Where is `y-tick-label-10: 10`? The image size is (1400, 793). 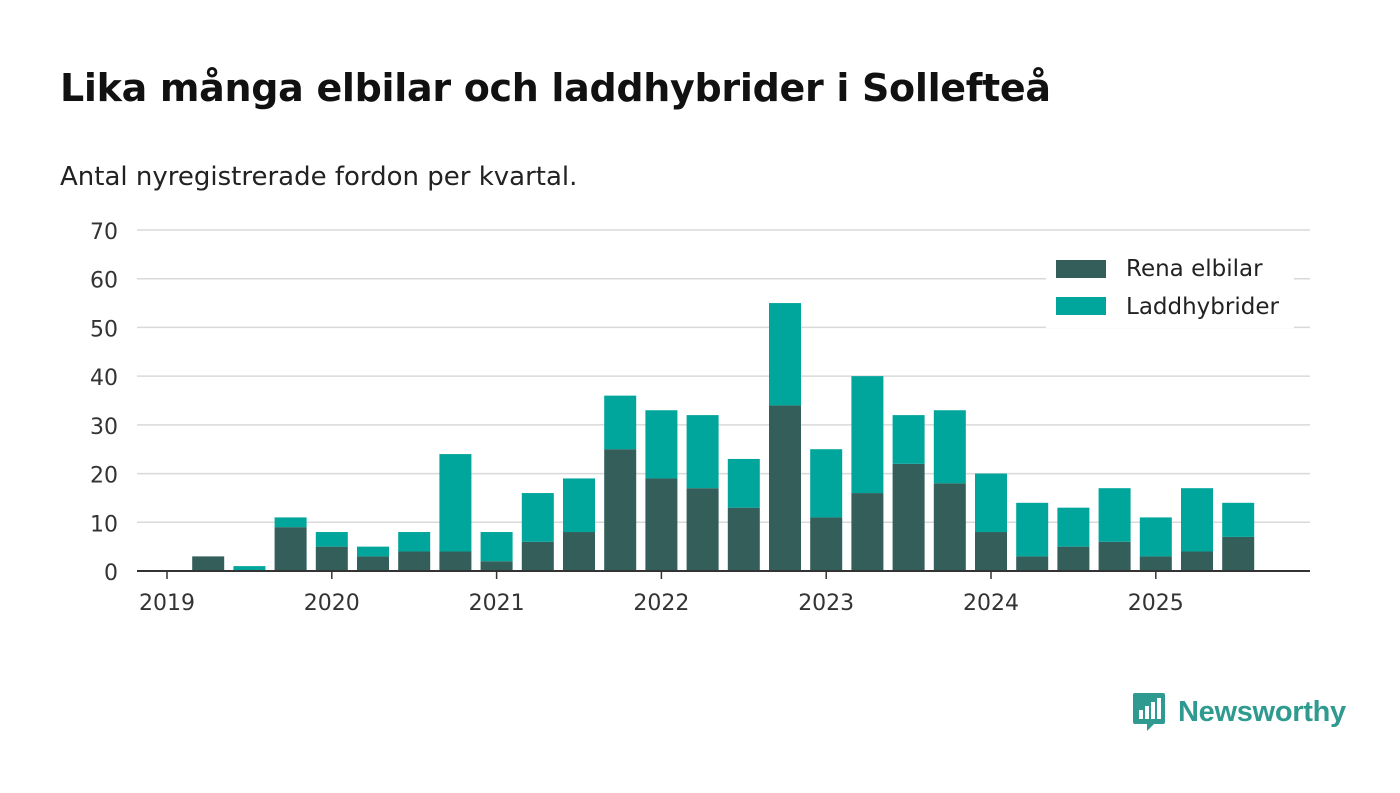 y-tick-label-10: 10 is located at coordinates (104, 524).